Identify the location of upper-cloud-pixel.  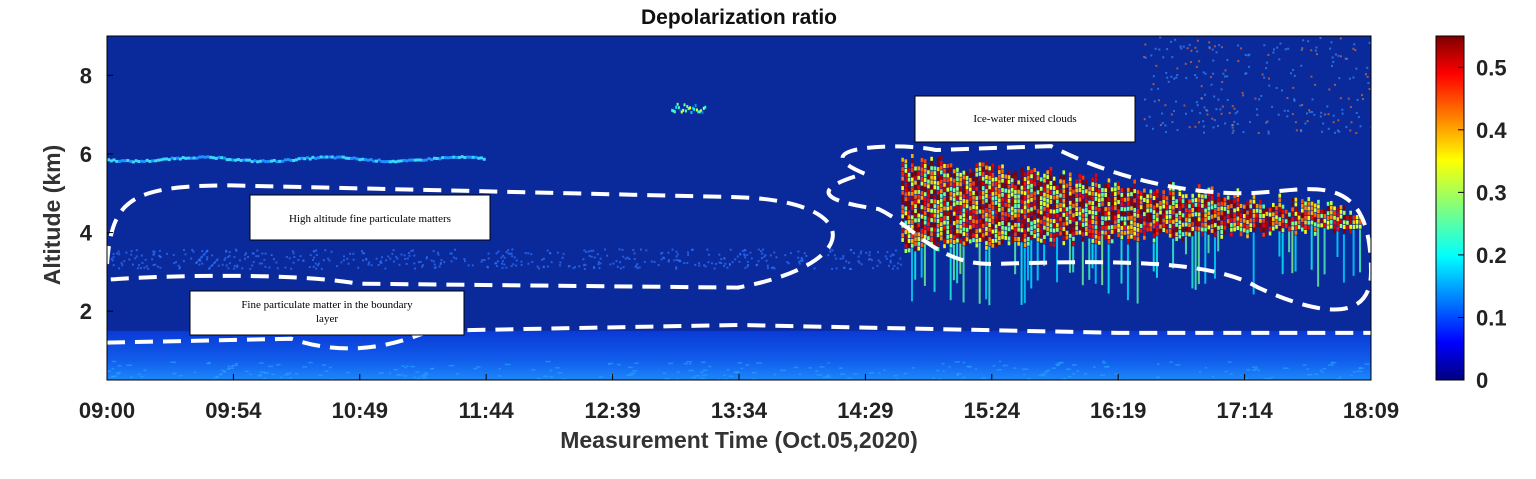
(691, 113).